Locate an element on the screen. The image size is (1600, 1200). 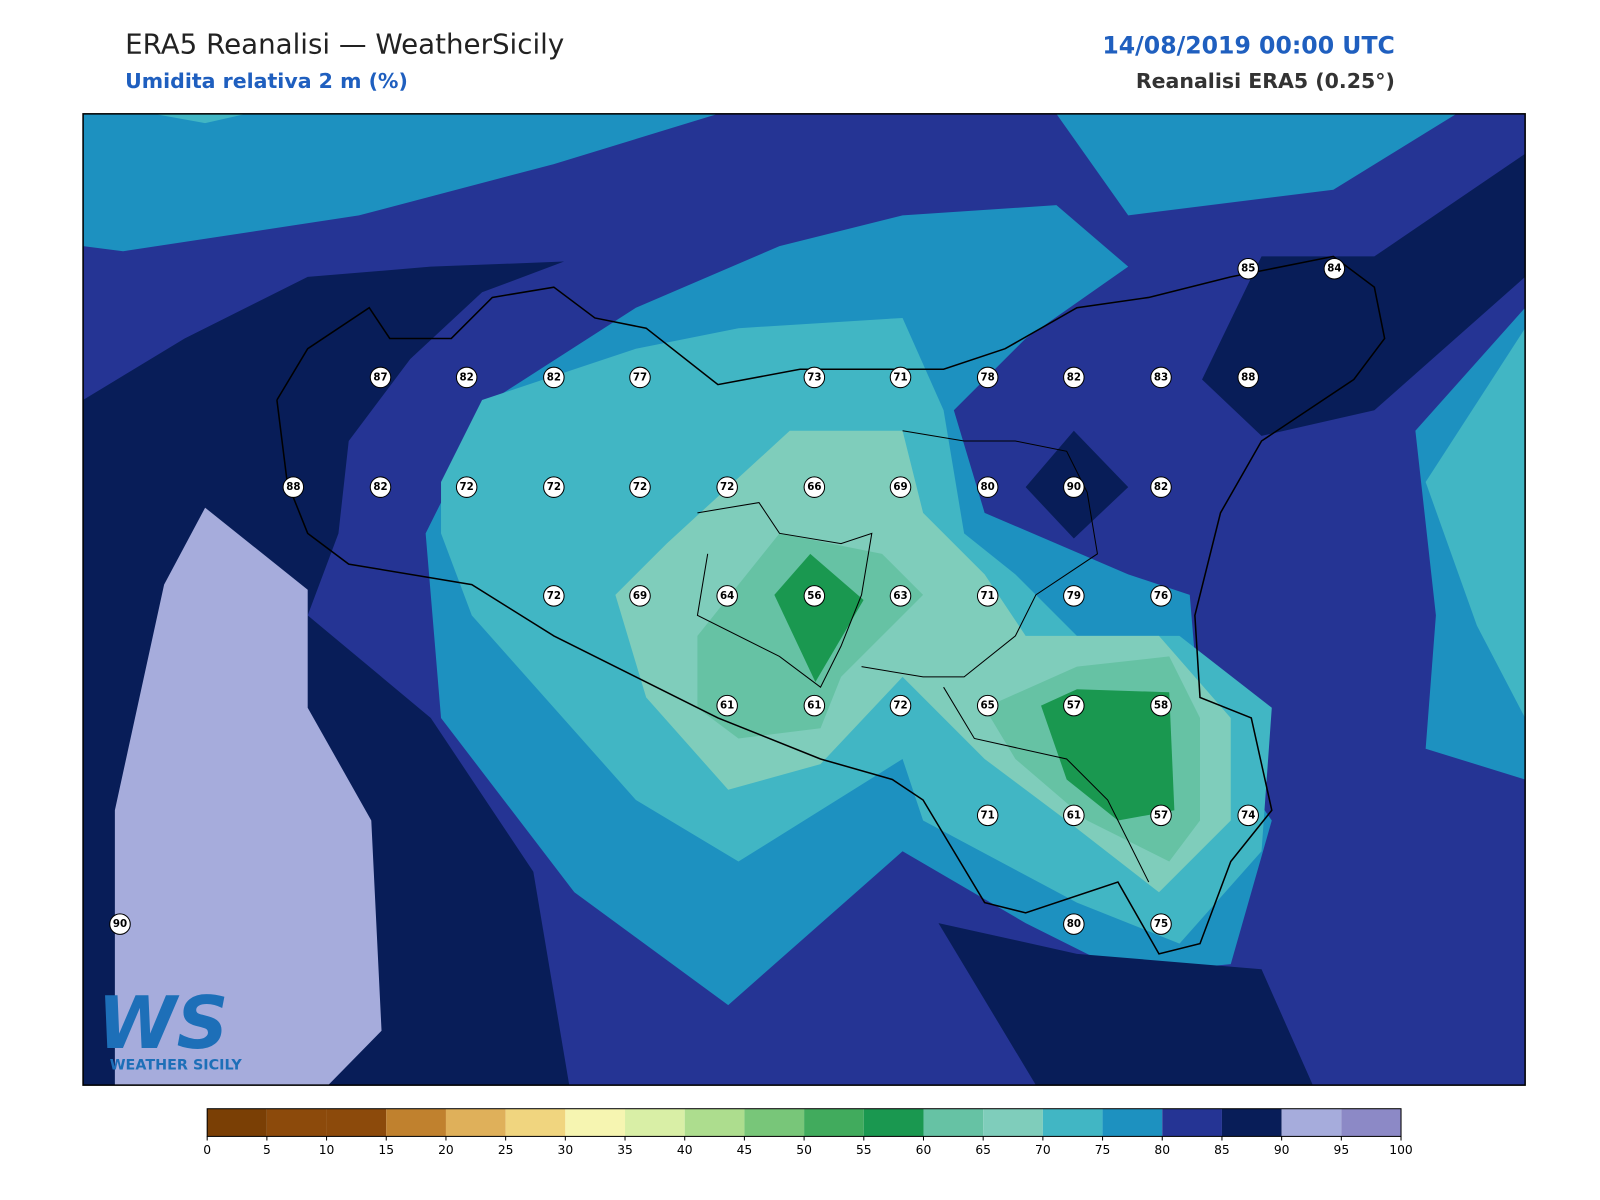
station-value: 58 is located at coordinates (1161, 706).